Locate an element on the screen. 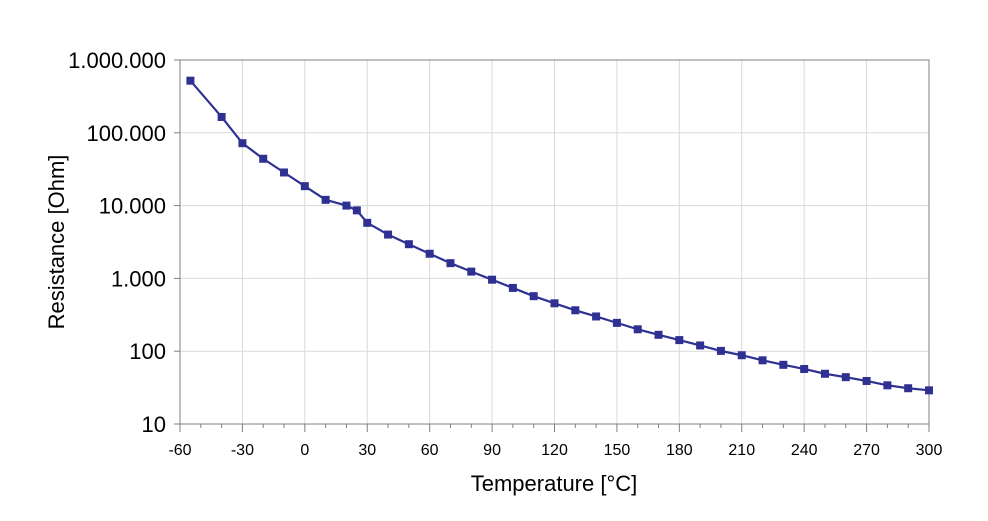 This screenshot has width=988, height=521. x-tick-label: -30 is located at coordinates (242, 450).